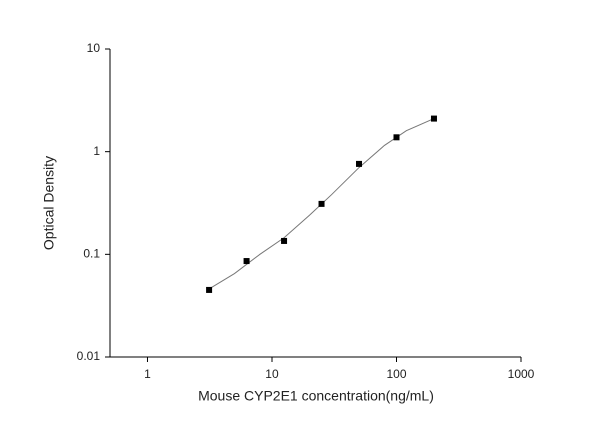  I want to click on y-tick-label: 1, so click(96, 151).